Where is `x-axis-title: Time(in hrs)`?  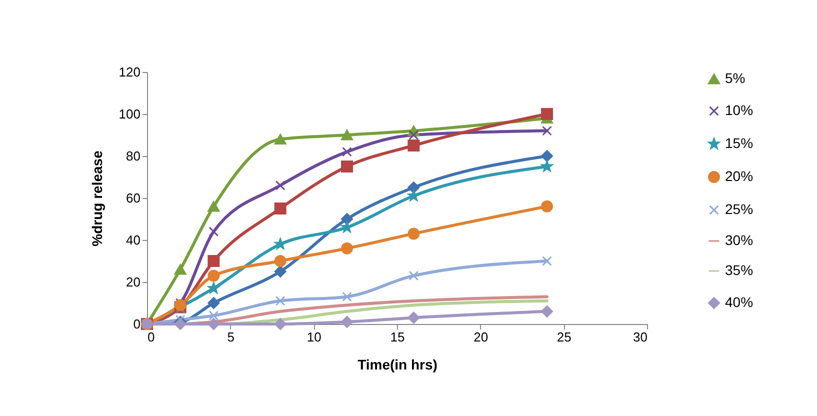
x-axis-title: Time(in hrs) is located at coordinates (398, 364).